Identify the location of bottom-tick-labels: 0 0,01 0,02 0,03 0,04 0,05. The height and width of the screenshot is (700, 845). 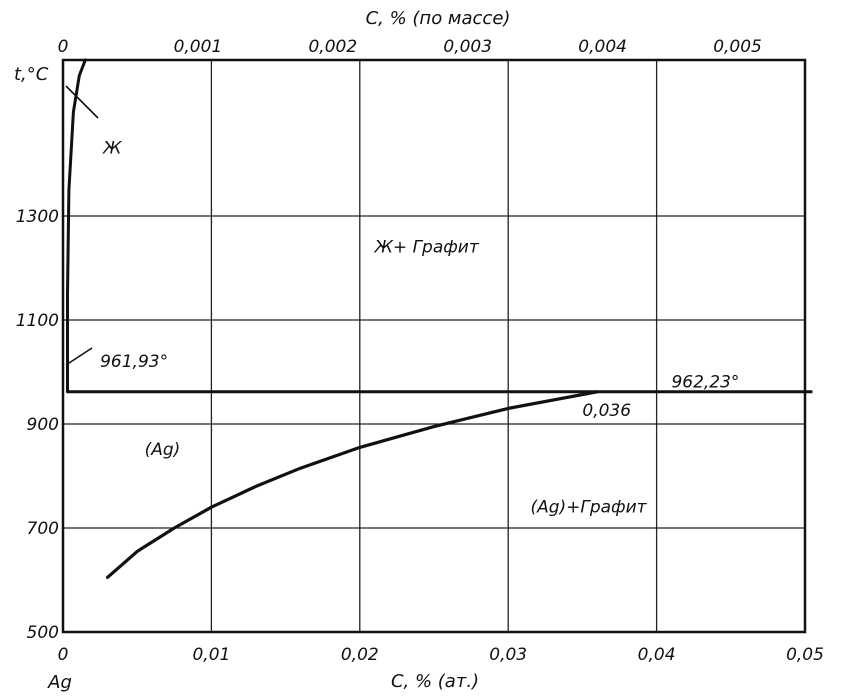
(441, 655).